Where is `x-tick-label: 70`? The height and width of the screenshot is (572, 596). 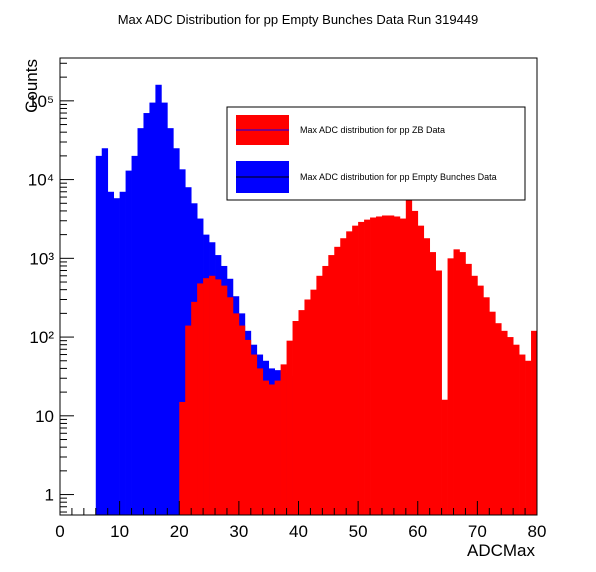
x-tick-label: 70 is located at coordinates (477, 531).